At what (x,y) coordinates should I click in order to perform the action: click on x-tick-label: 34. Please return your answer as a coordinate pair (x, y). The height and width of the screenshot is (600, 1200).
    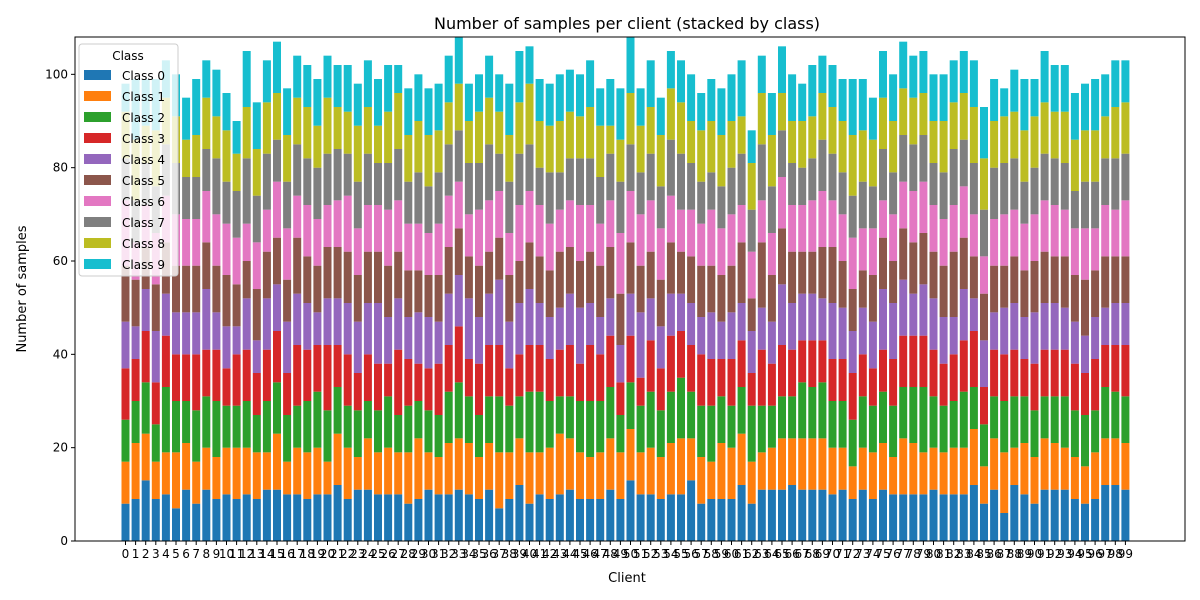
    Looking at the image, I should click on (468, 554).